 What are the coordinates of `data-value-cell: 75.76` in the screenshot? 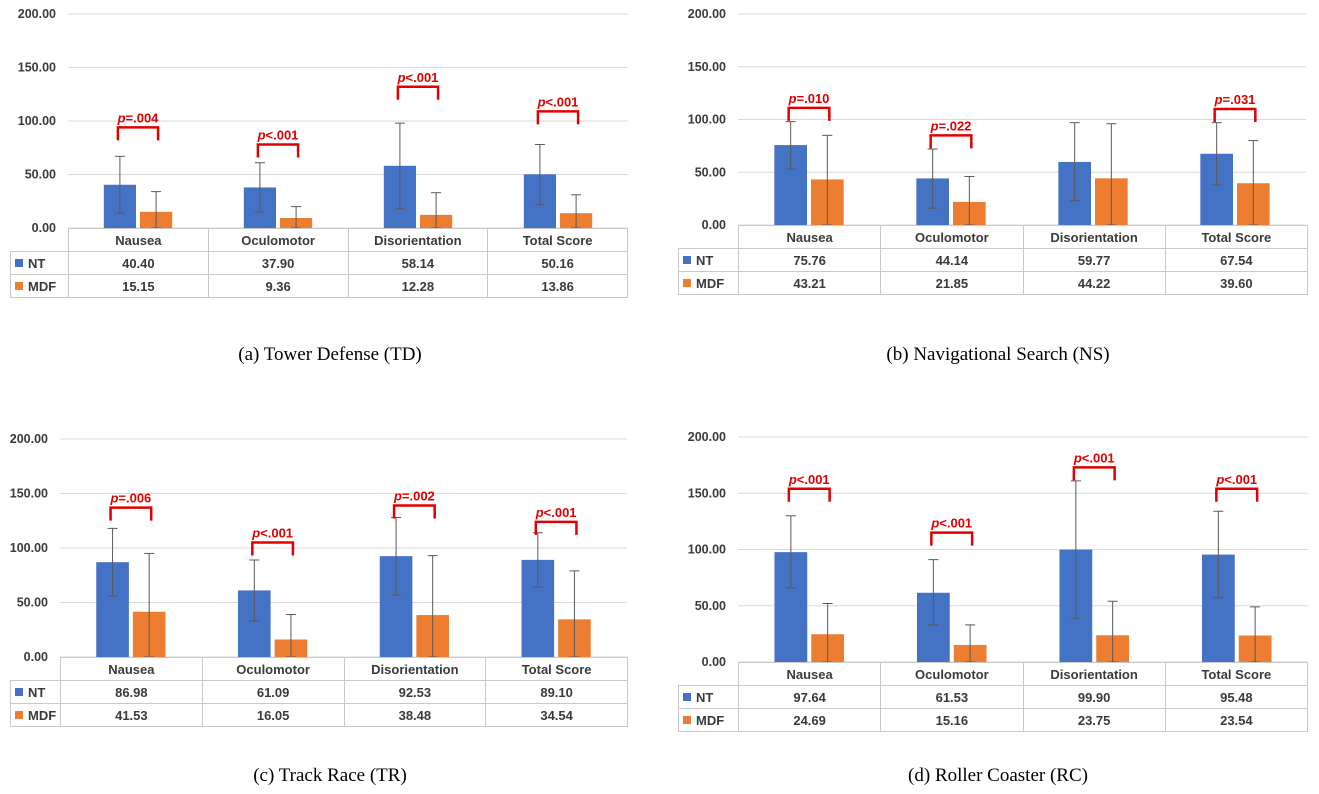 It's located at (809, 260).